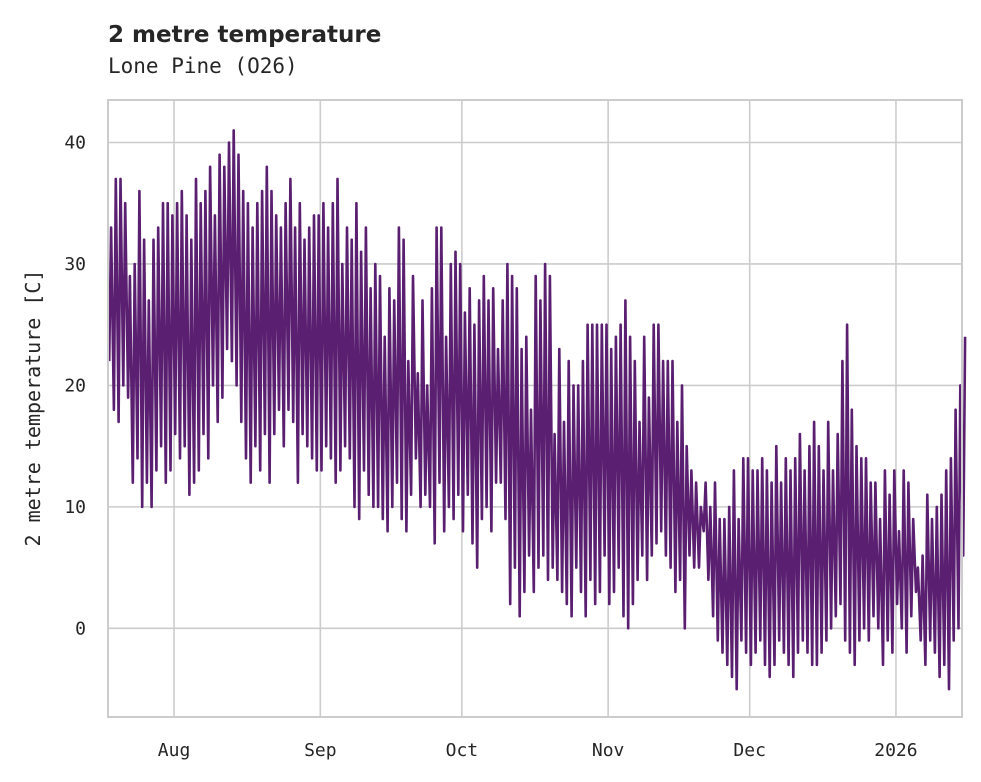 This screenshot has width=981, height=782. What do you see at coordinates (749, 750) in the screenshot?
I see `x-tick-label: Dec` at bounding box center [749, 750].